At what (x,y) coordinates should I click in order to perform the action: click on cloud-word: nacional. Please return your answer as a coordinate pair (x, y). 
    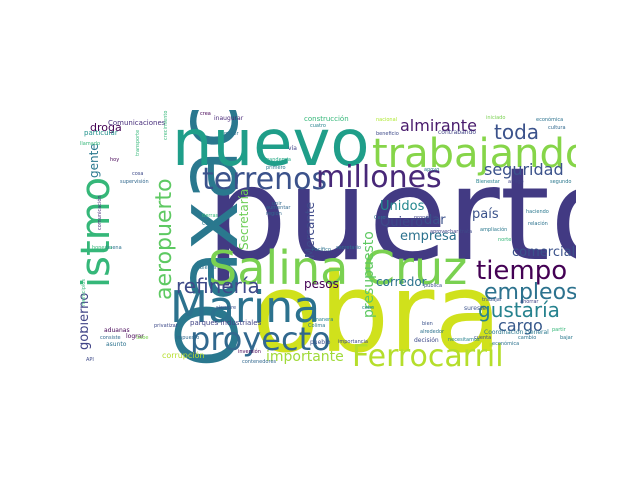
    Looking at the image, I should click on (387, 120).